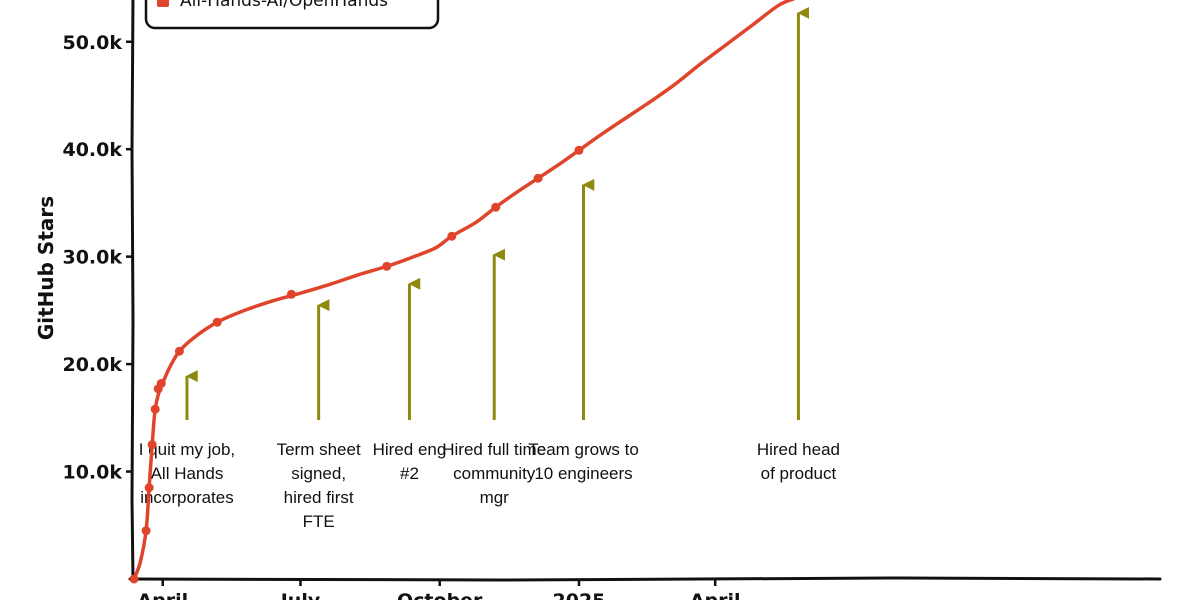  What do you see at coordinates (494, 473) in the screenshot?
I see `annotation-label: community` at bounding box center [494, 473].